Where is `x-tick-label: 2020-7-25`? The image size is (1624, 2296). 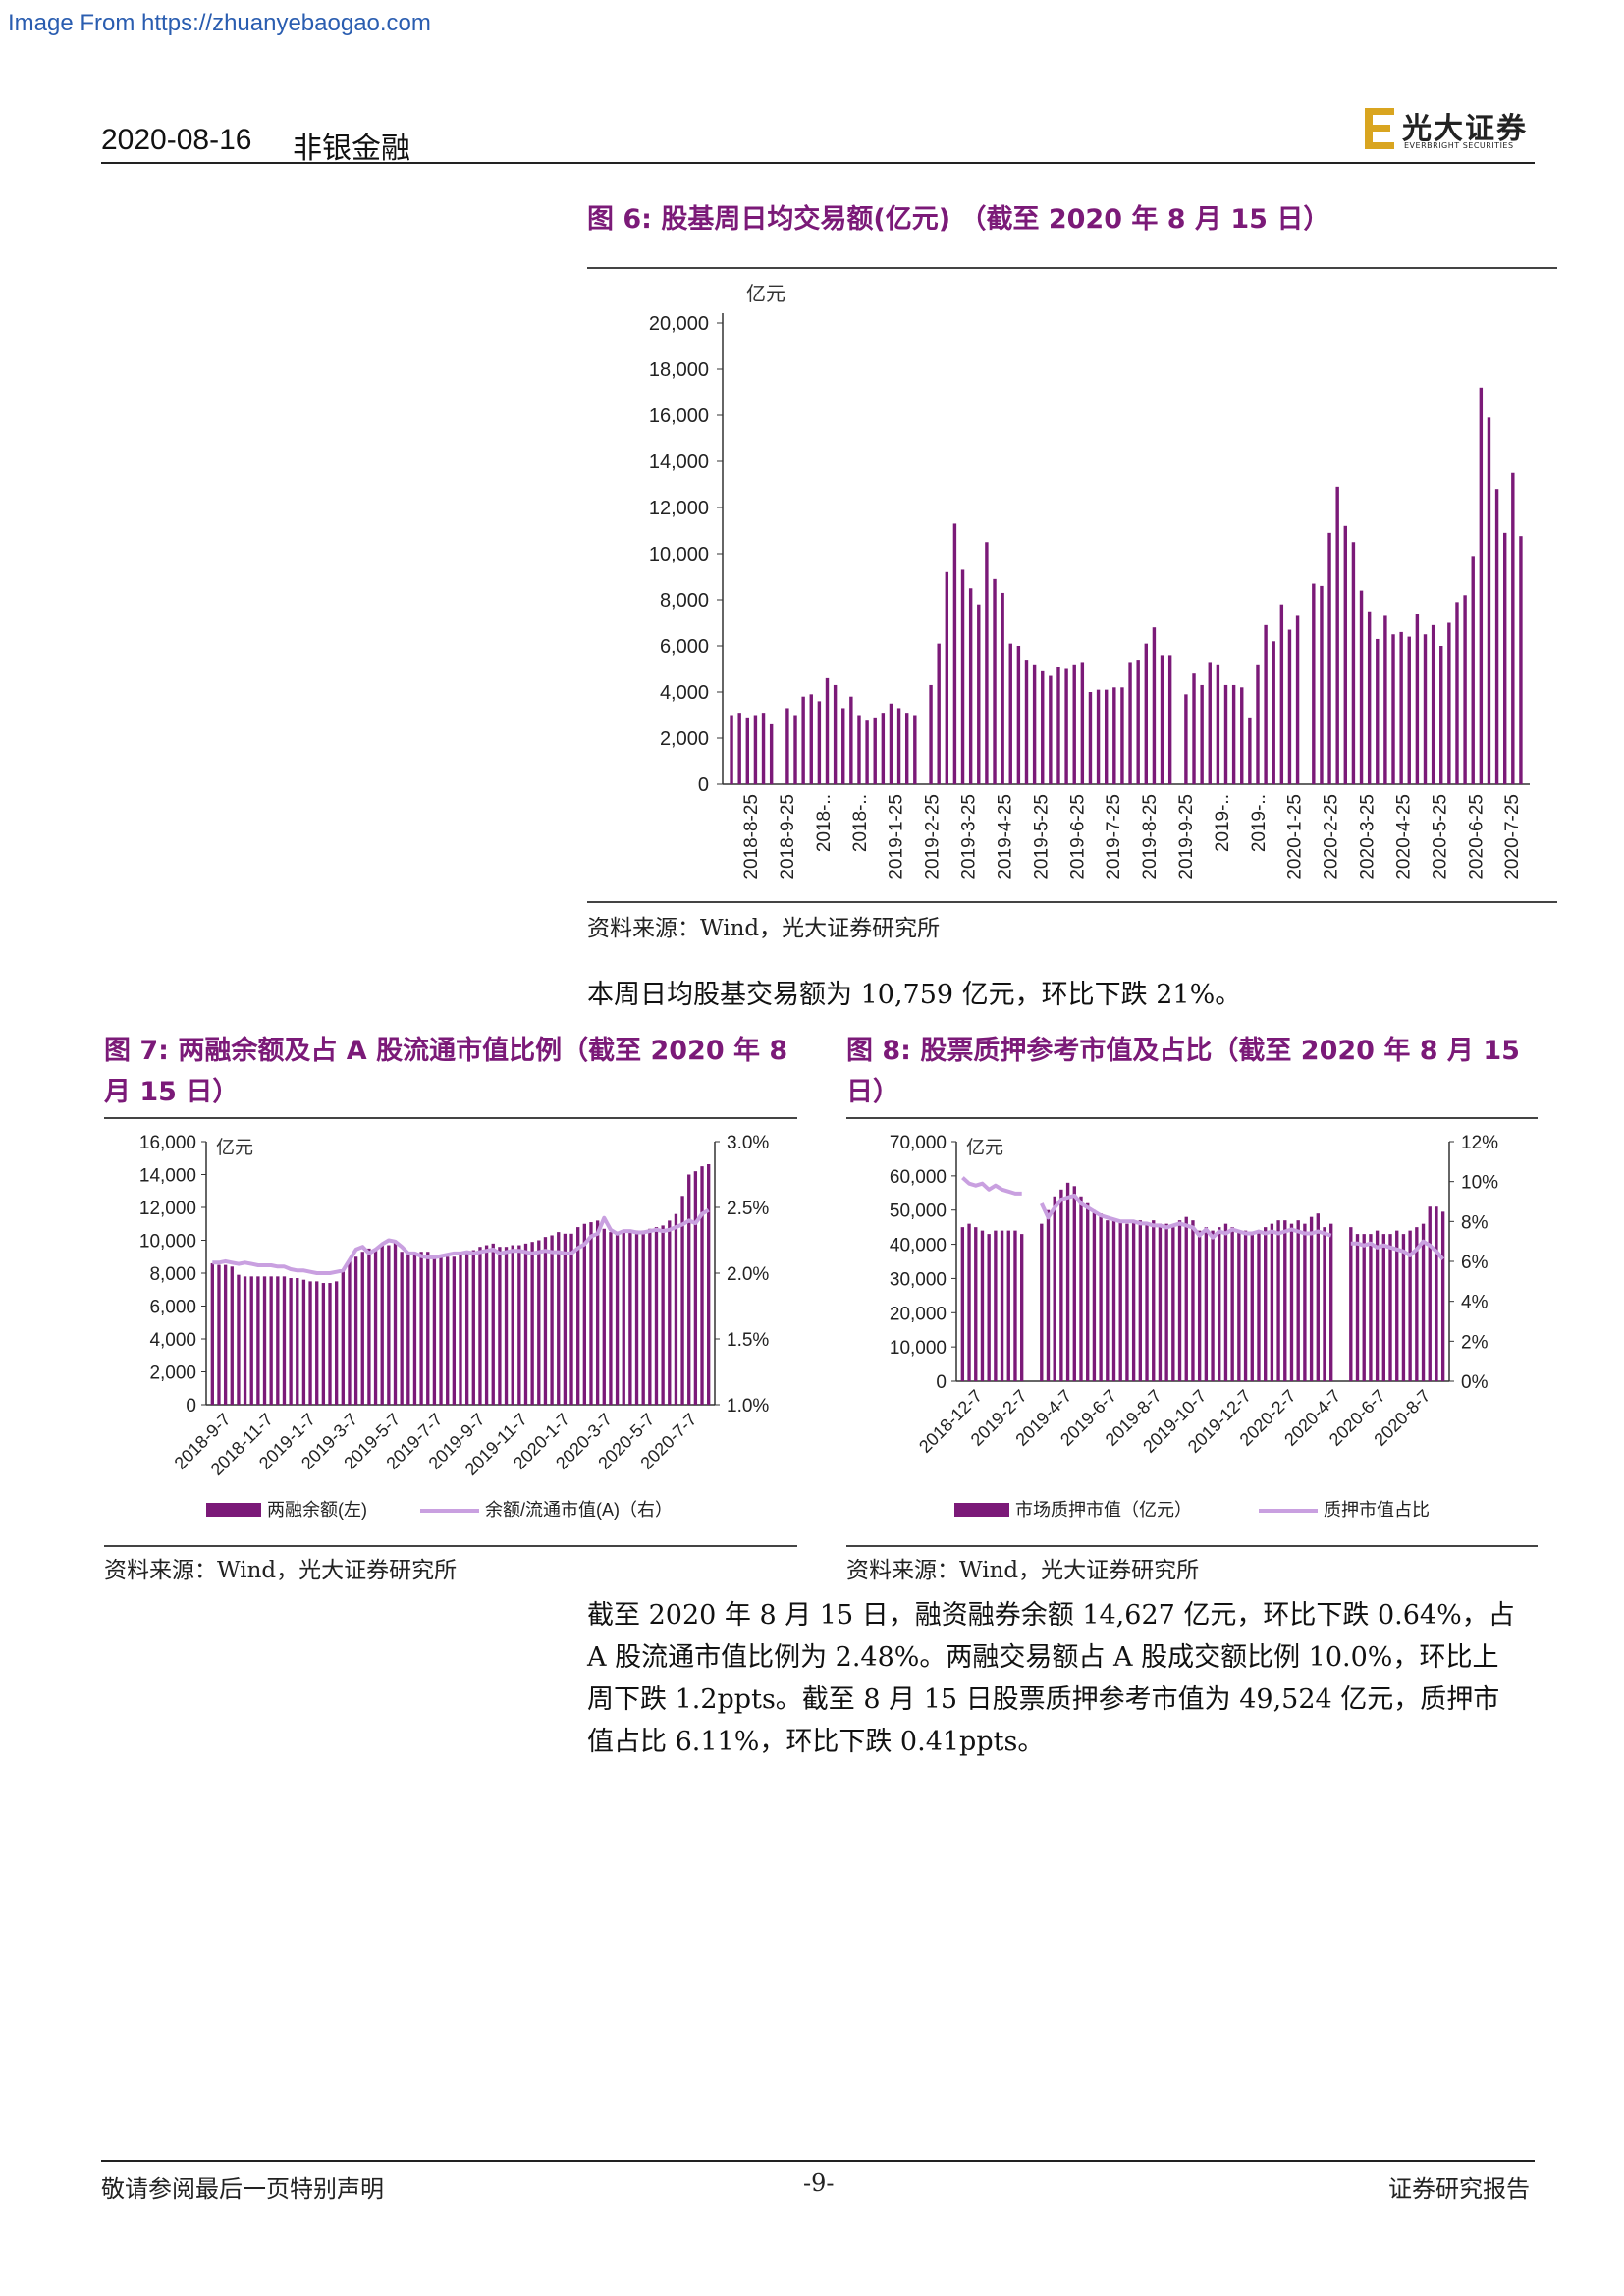
x-tick-label: 2020-7-25 is located at coordinates (1512, 837).